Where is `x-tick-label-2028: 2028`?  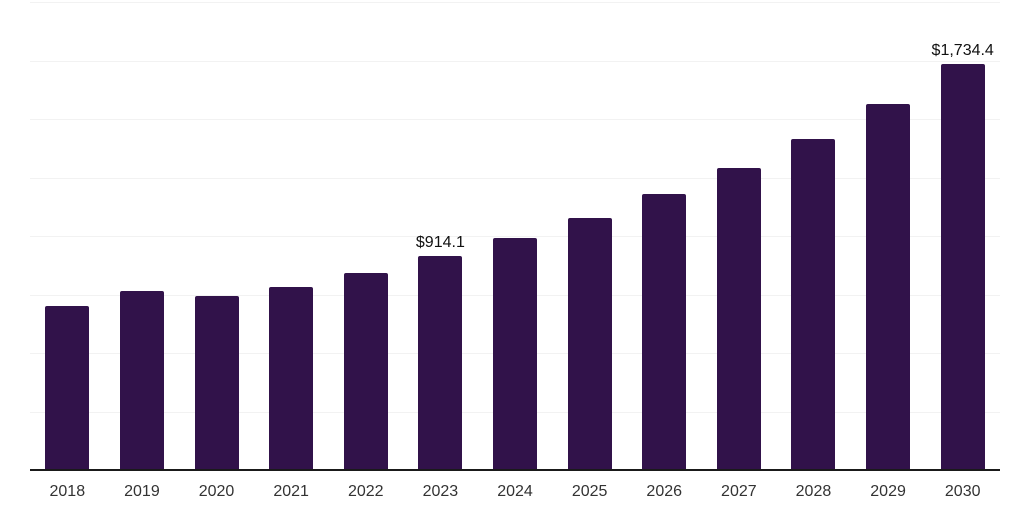
x-tick-label-2028: 2028 is located at coordinates (813, 491).